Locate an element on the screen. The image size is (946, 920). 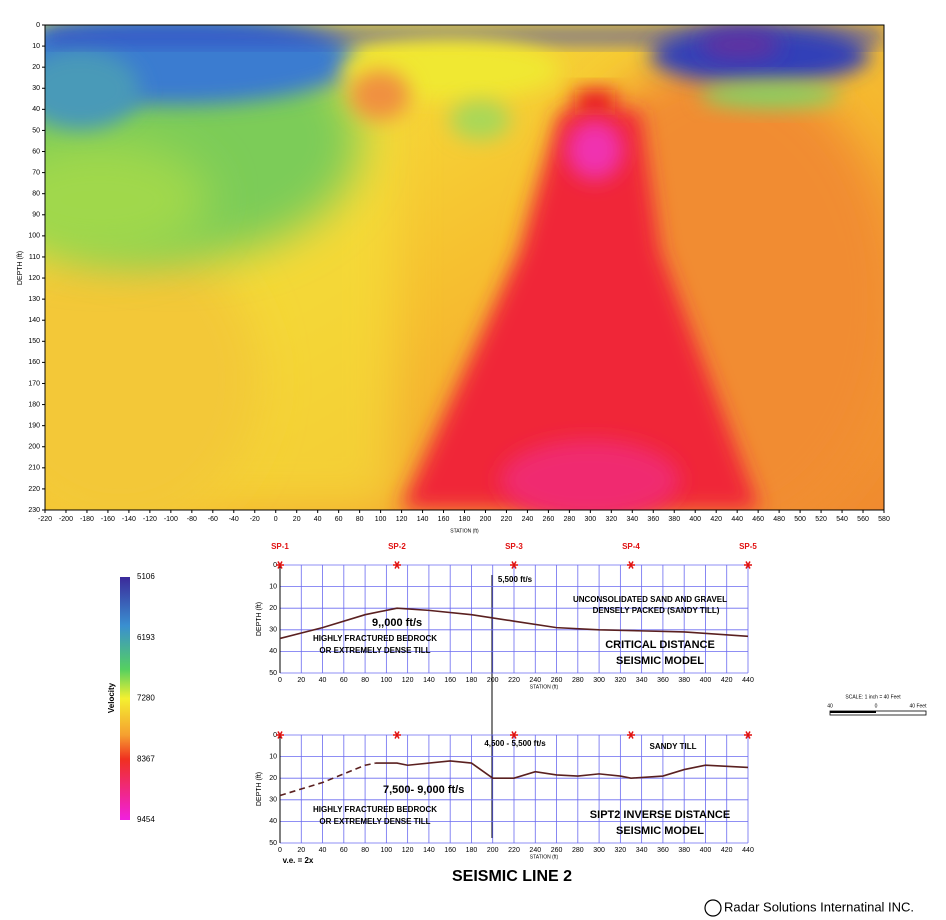
y-tick-label: 180 is located at coordinates (34, 404).